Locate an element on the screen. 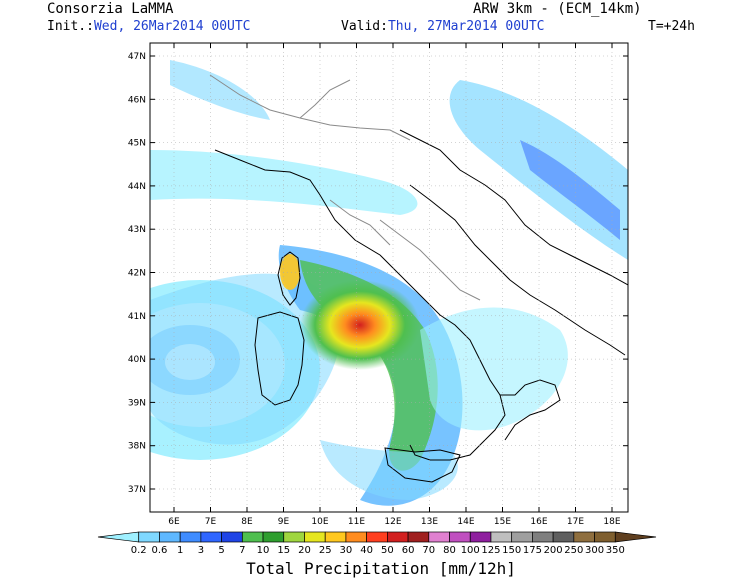 This screenshot has height=580, width=751. lon-label: 13E is located at coordinates (429, 522).